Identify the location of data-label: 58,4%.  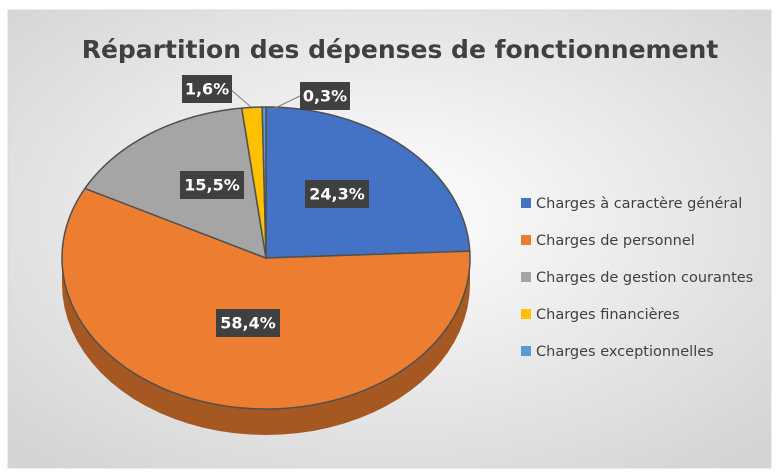
(248, 323).